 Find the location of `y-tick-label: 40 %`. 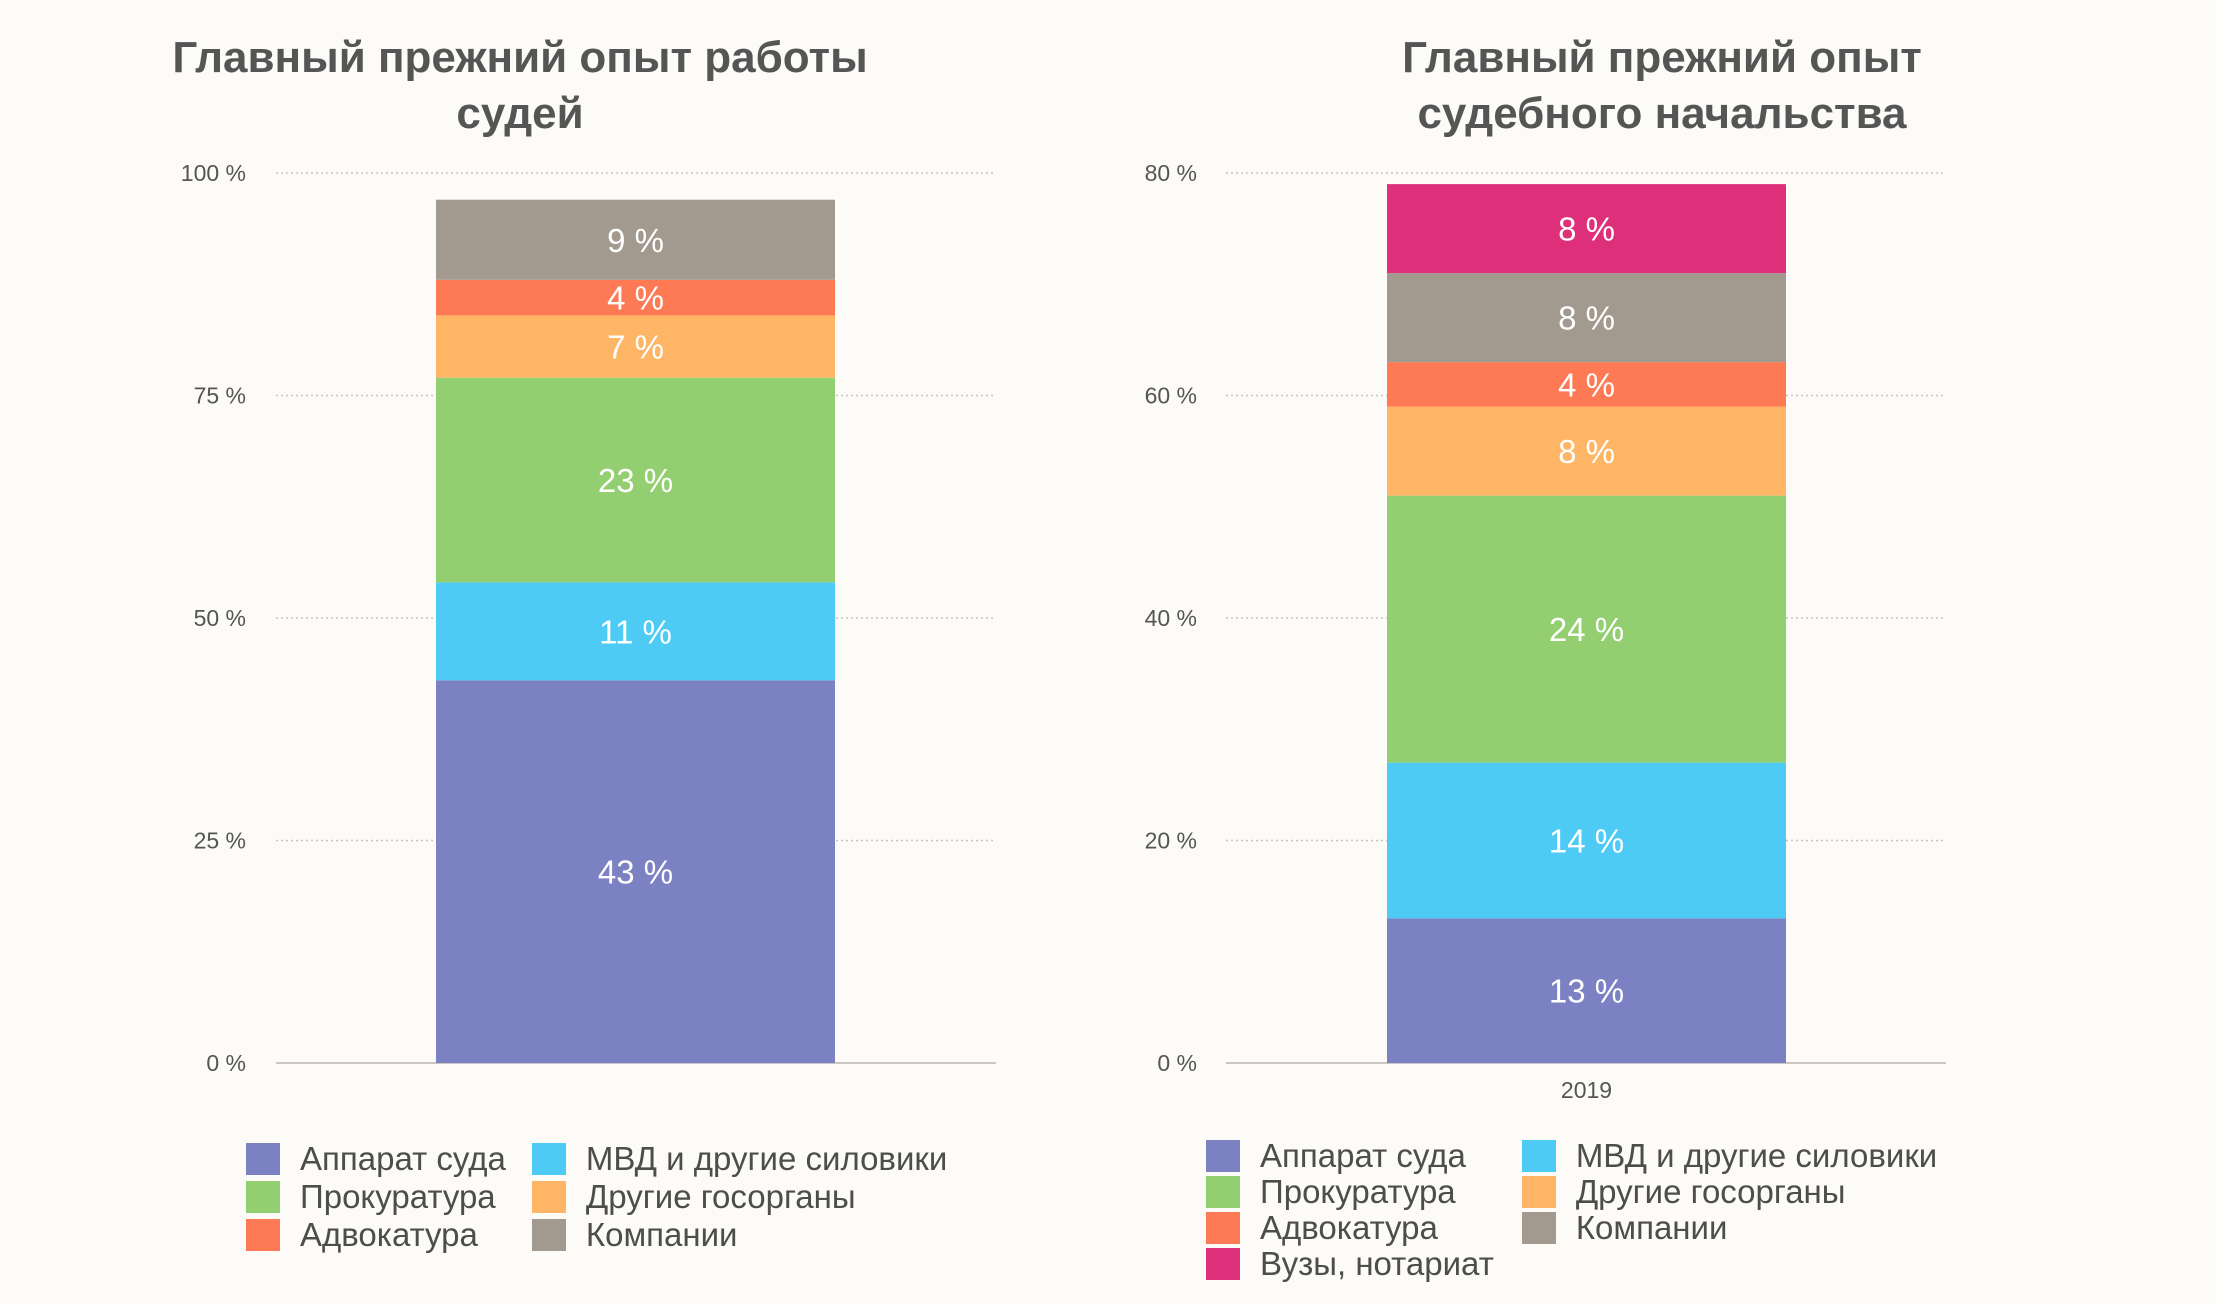

y-tick-label: 40 % is located at coordinates (1171, 618).